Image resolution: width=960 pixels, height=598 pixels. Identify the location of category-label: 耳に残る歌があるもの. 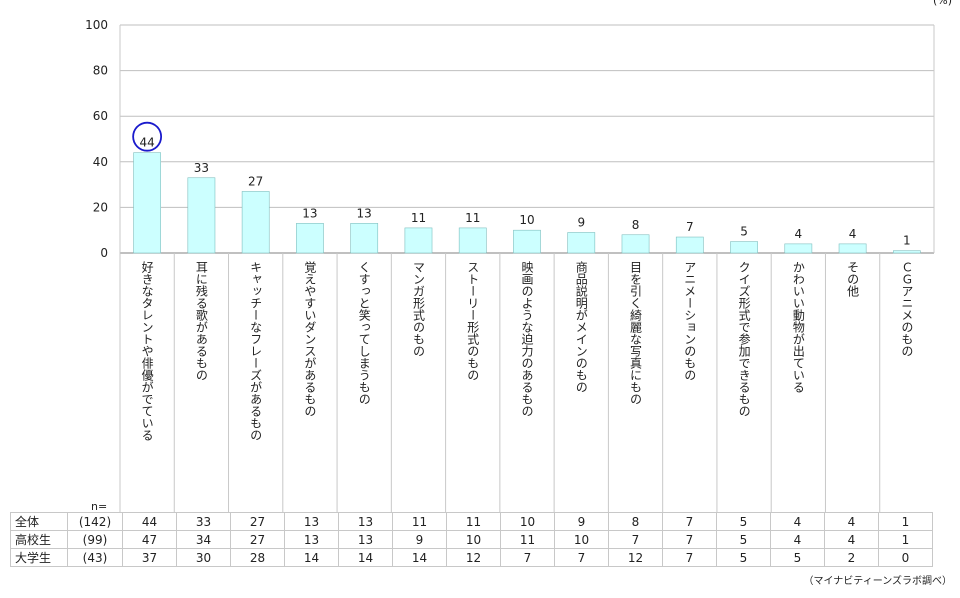
(201, 321).